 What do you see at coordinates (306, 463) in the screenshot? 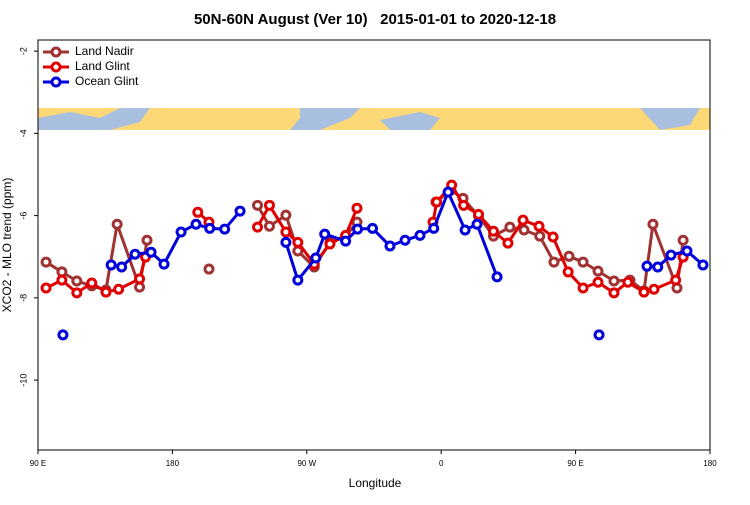
I see `x-tick-label: 90 W` at bounding box center [306, 463].